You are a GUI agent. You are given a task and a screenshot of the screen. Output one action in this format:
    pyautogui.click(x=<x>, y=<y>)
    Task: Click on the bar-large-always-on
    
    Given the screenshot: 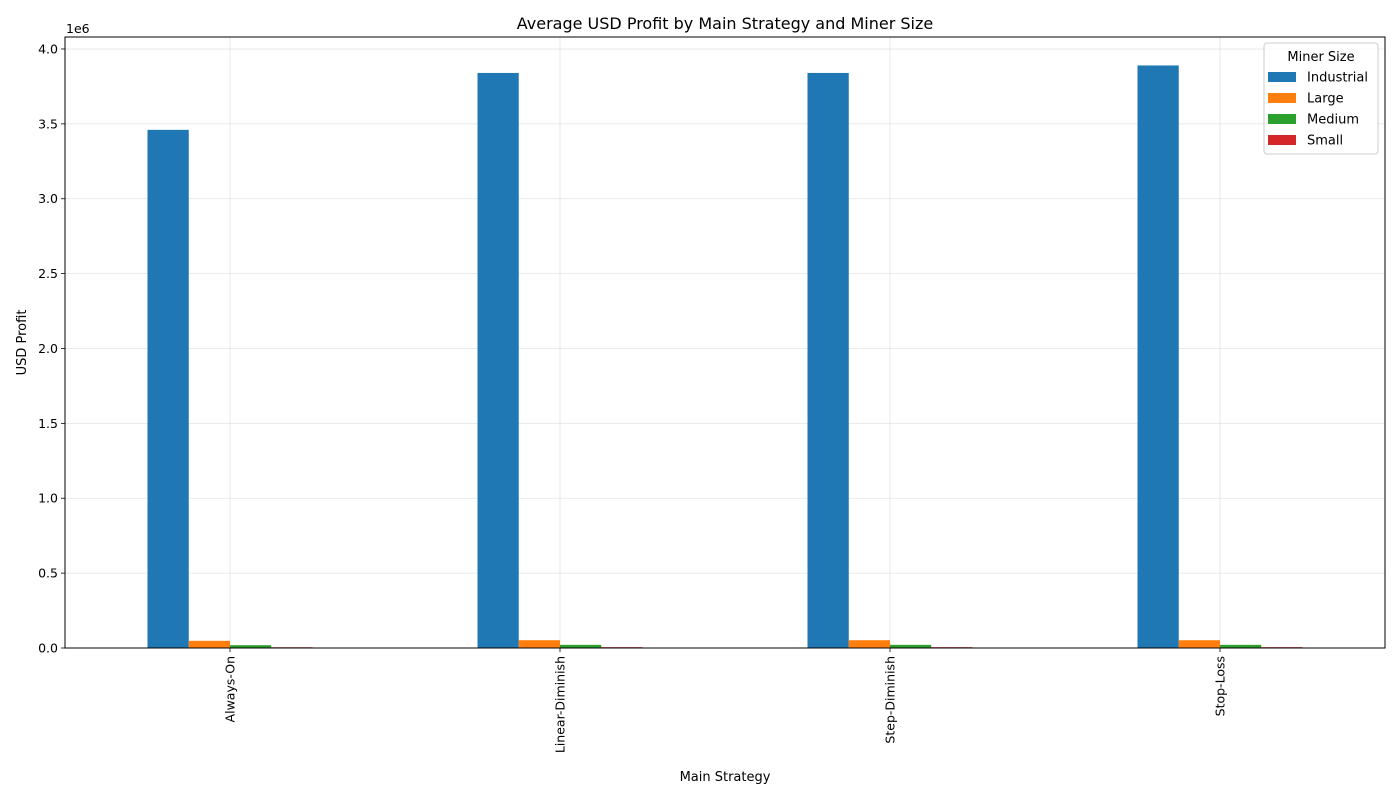 What is the action you would take?
    pyautogui.click(x=209, y=644)
    